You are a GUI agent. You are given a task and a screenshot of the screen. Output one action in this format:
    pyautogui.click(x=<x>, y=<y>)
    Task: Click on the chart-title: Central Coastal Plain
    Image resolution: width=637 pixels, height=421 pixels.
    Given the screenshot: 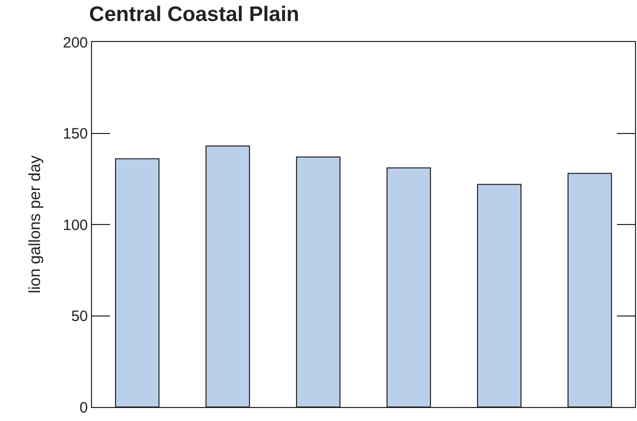 What is the action you would take?
    pyautogui.click(x=194, y=14)
    